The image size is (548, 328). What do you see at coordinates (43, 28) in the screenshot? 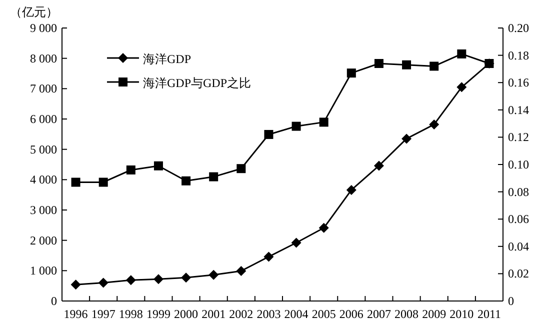
I see `y-tick-label: 9 000` at bounding box center [43, 28].